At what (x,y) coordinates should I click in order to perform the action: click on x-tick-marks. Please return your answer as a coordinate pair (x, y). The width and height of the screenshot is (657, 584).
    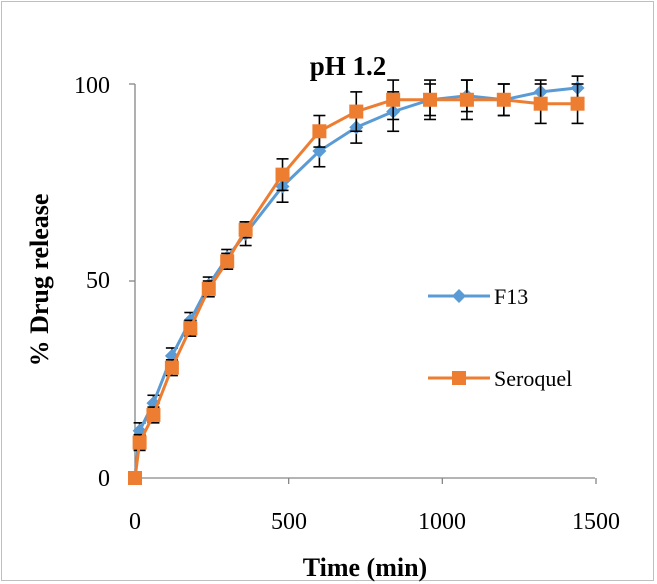
    Looking at the image, I should click on (365, 481).